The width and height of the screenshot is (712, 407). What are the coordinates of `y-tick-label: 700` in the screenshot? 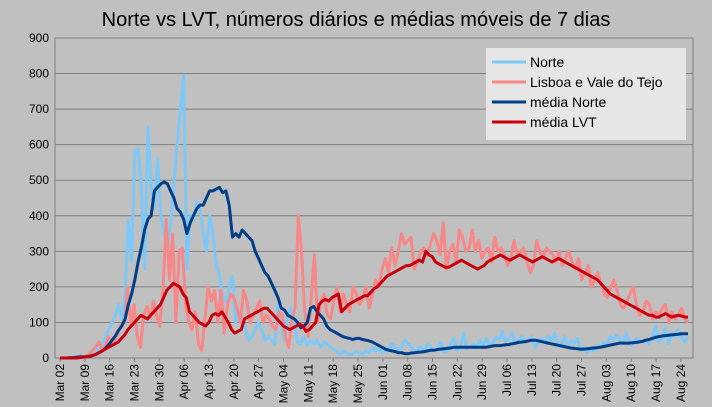 It's located at (39, 109).